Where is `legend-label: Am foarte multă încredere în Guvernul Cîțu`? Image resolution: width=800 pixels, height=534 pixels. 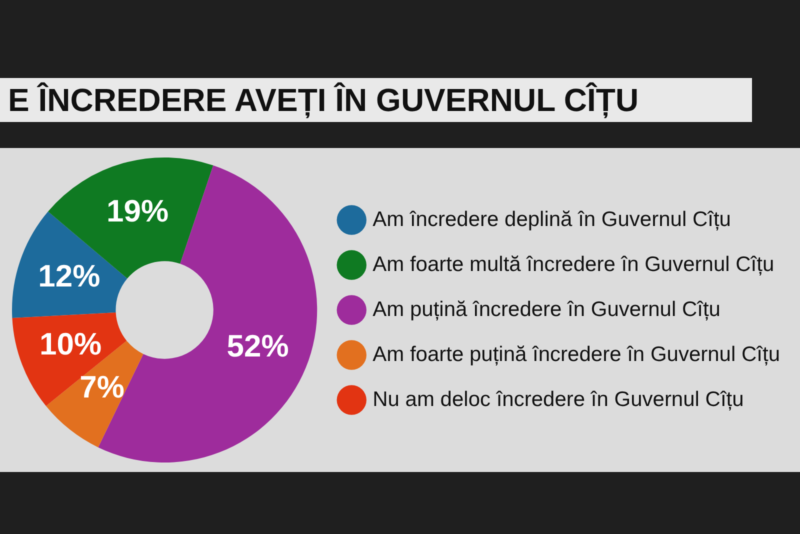 legend-label: Am foarte multă încredere în Guvernul Cîțu is located at coordinates (573, 264).